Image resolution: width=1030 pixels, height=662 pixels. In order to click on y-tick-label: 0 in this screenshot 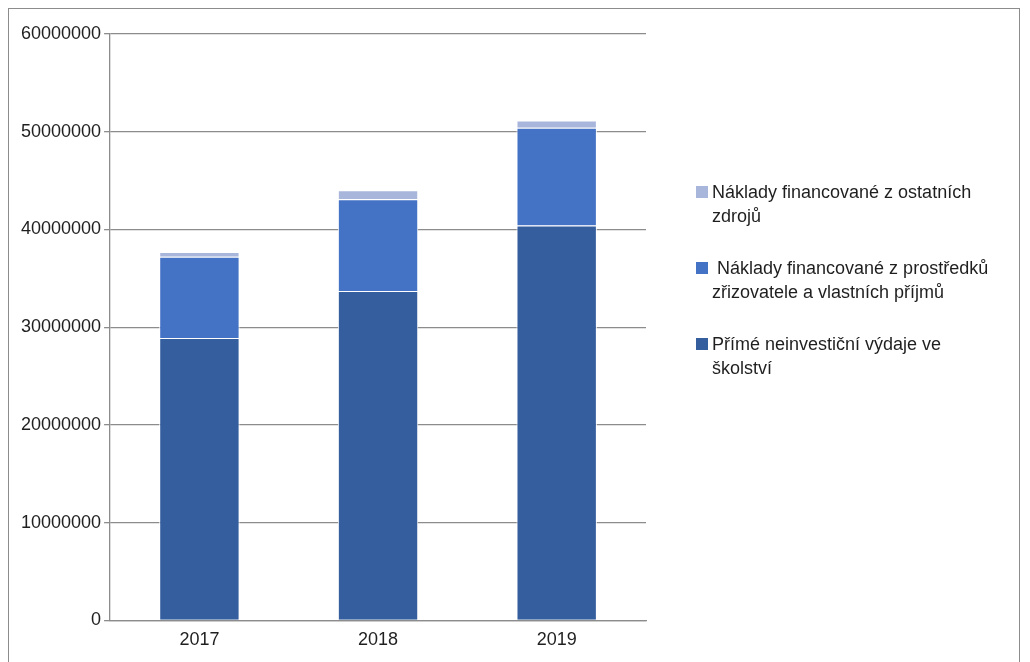, I will do `click(96, 619)`.